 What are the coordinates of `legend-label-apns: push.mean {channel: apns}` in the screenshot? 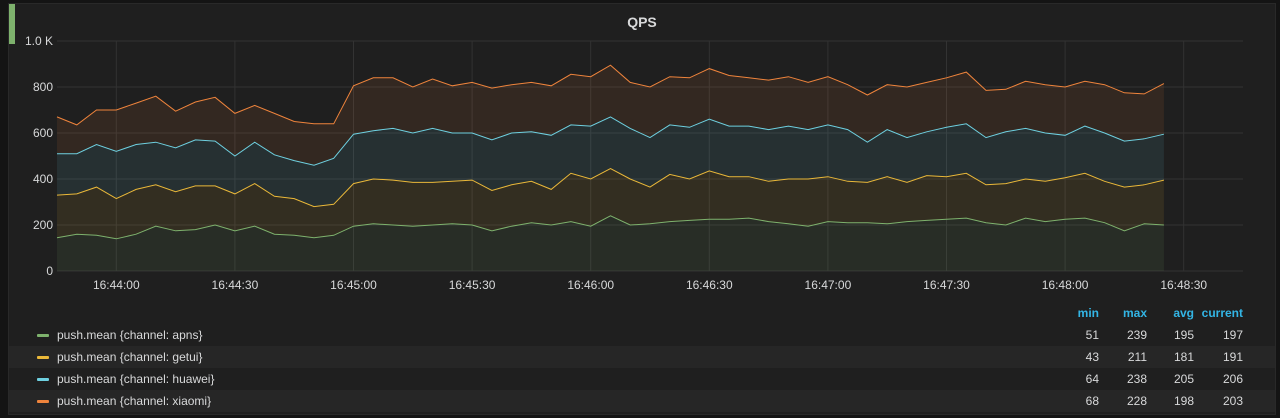 It's located at (130, 335).